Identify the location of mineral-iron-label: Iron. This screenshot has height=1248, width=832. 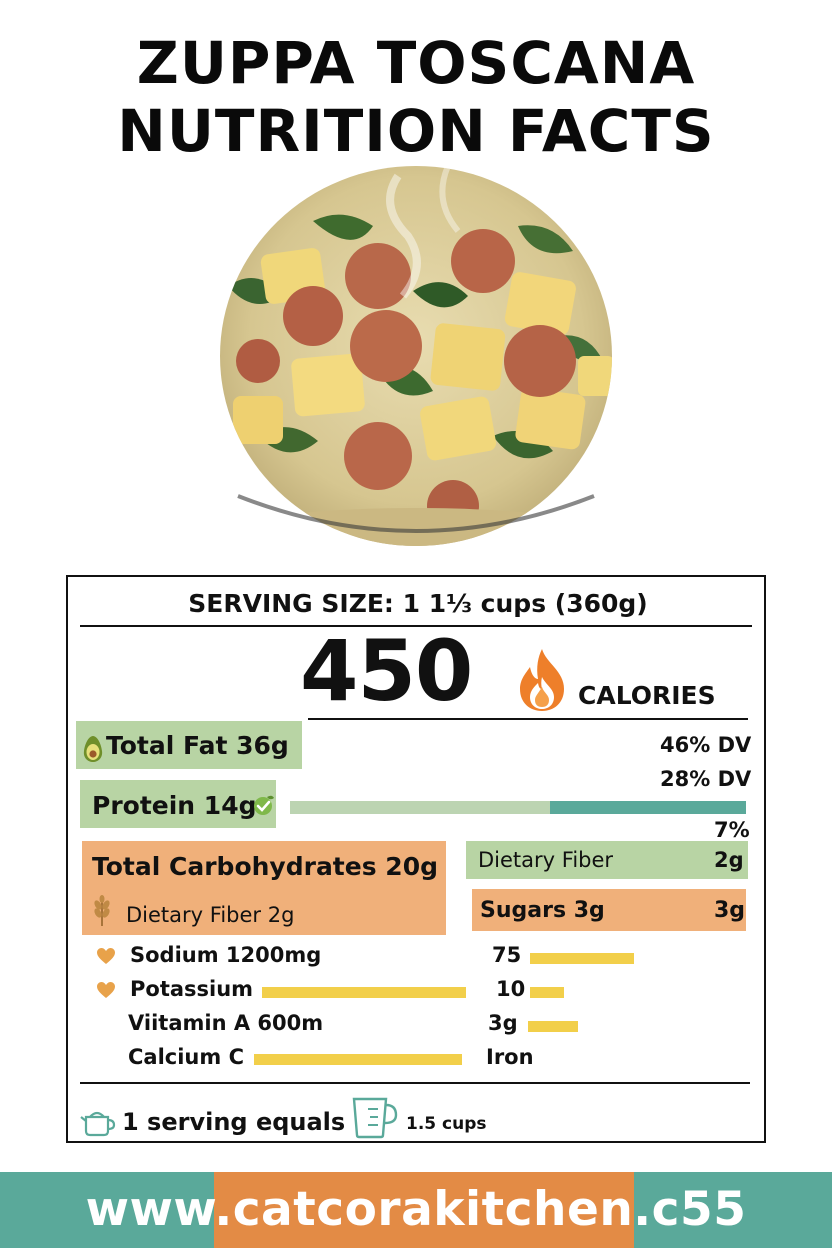
(510, 1057).